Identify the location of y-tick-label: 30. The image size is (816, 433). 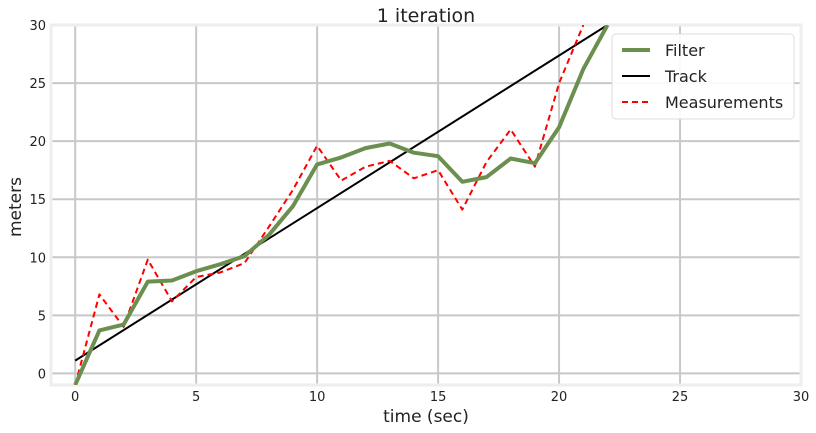
(37, 26).